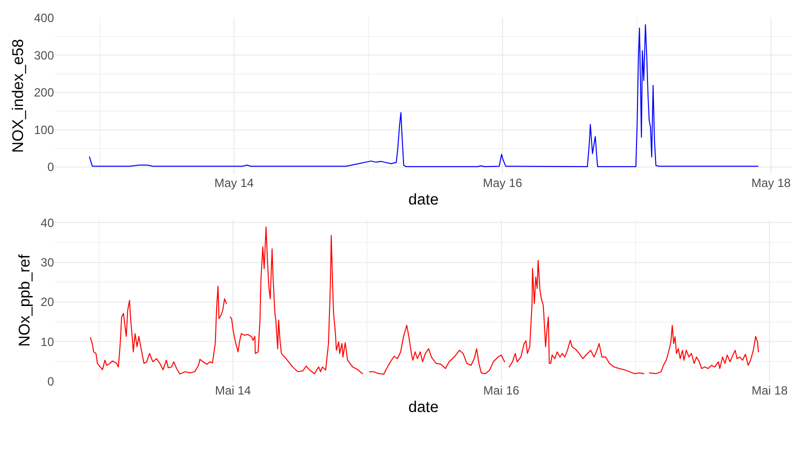 This screenshot has width=800, height=449. Describe the element at coordinates (47, 341) in the screenshot. I see `y-tick-label: 10` at that location.